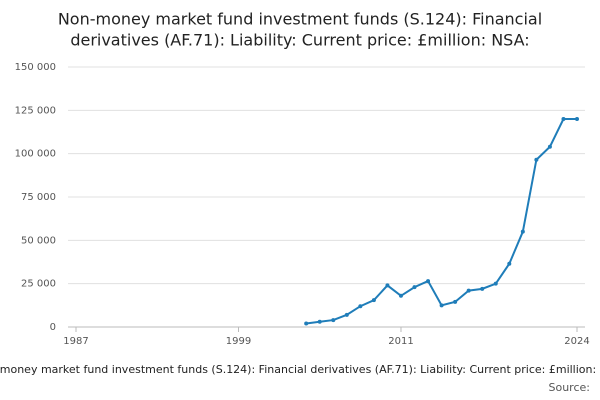 This screenshot has height=400, width=600. Describe the element at coordinates (576, 341) in the screenshot. I see `x-tick-label: 2024` at that location.